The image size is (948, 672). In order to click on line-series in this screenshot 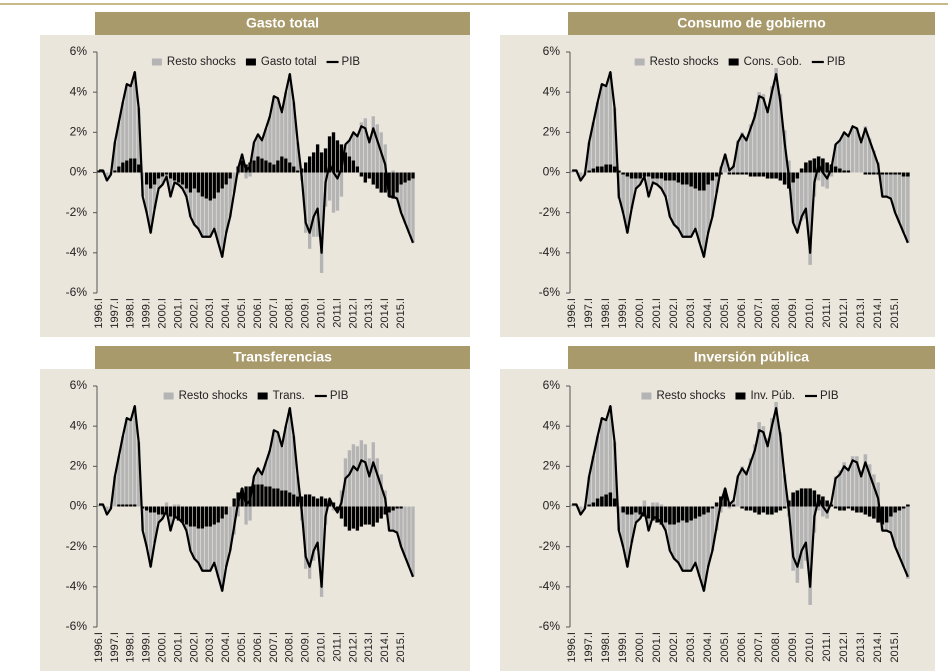, I will do `click(256, 164)`.